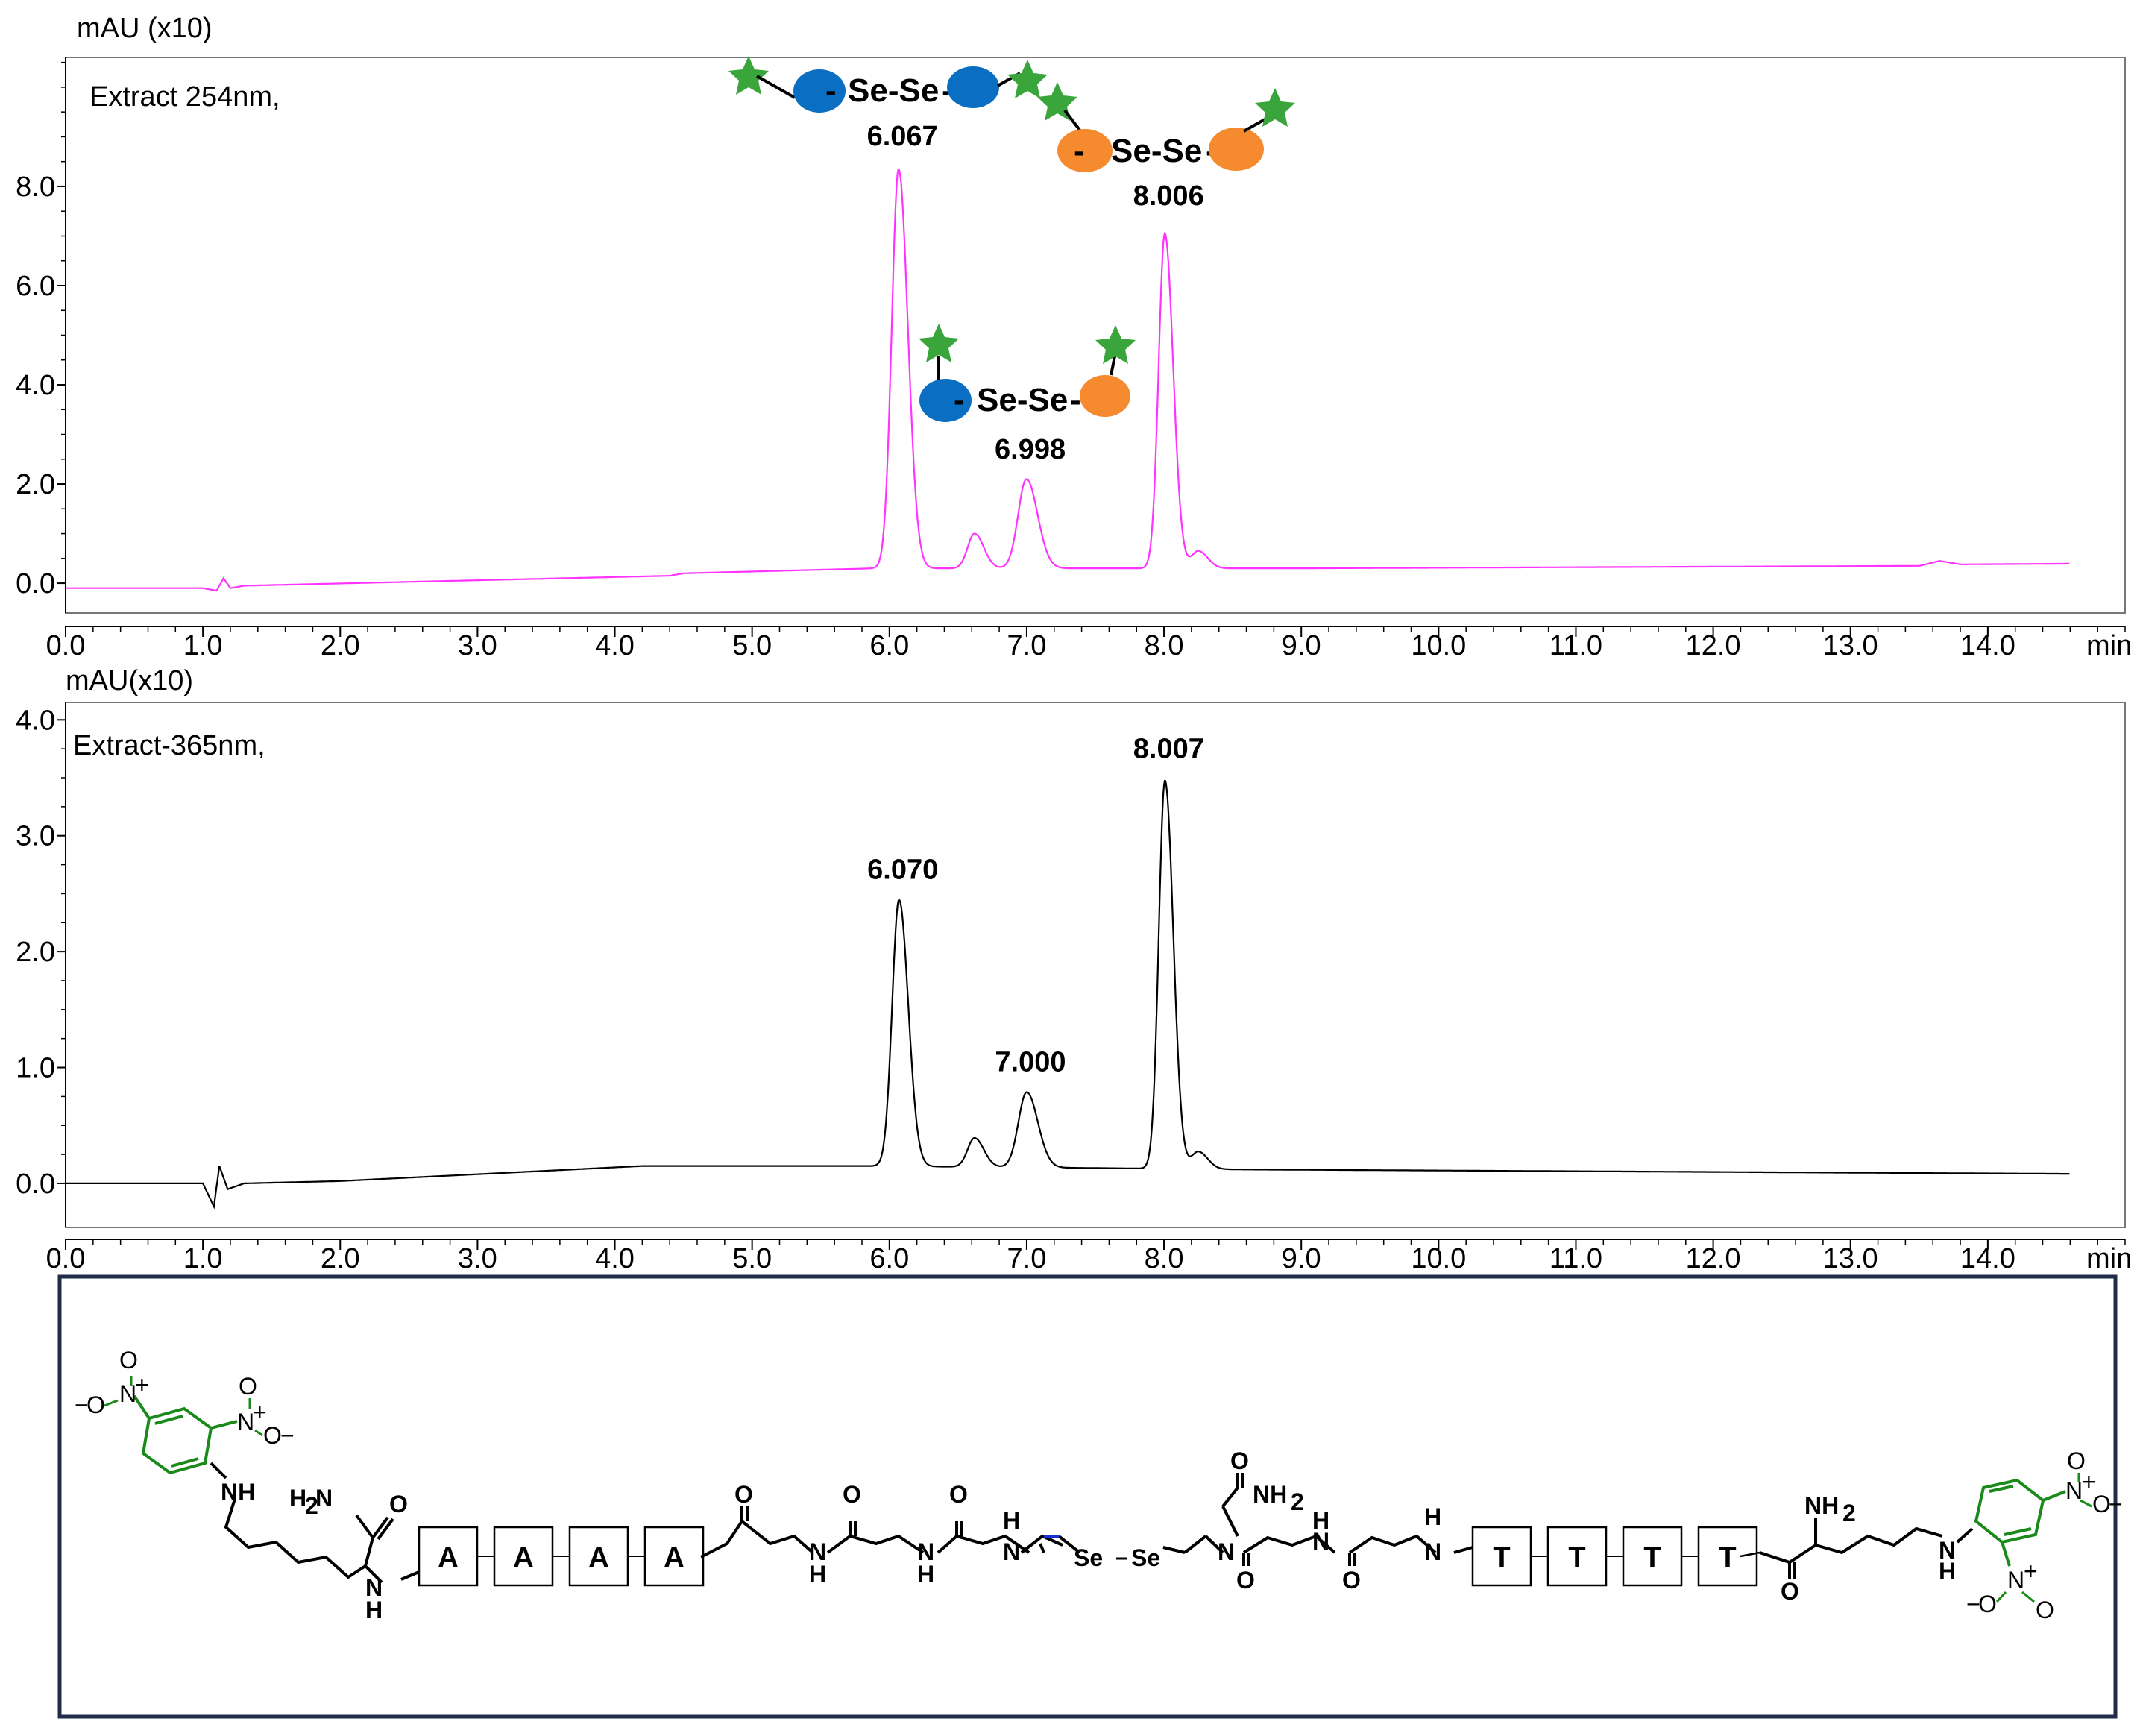  I want to click on peak-label: 6.998, so click(1030, 450).